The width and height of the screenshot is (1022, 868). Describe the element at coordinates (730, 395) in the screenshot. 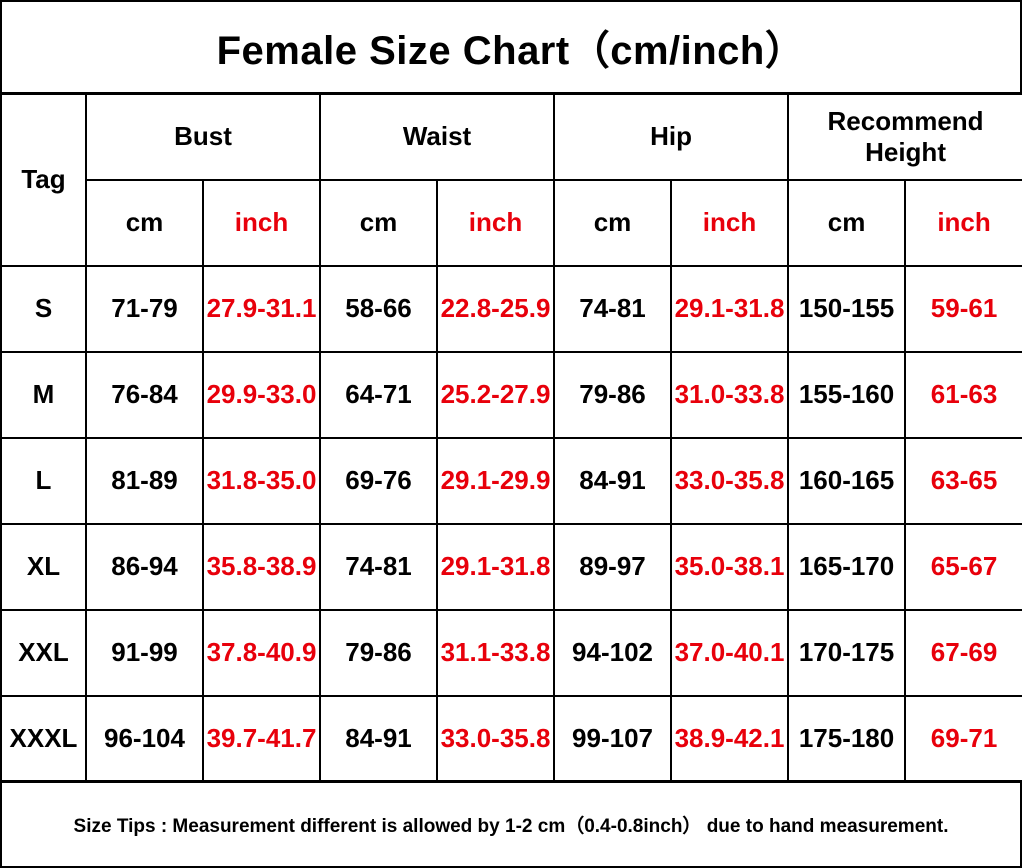

I see `hip-inch-cell: 31.0-33.8` at that location.